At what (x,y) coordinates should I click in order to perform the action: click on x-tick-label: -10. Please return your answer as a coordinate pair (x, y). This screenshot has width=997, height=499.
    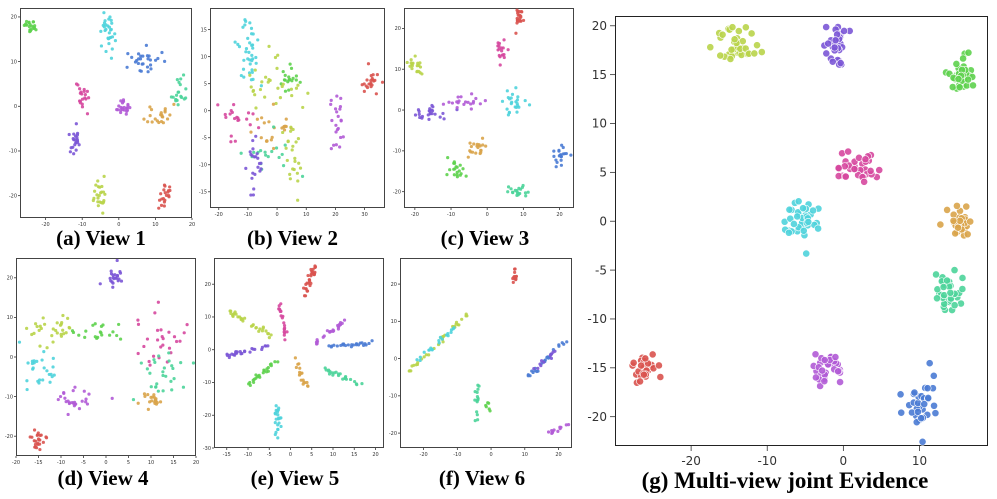
    Looking at the image, I should click on (767, 461).